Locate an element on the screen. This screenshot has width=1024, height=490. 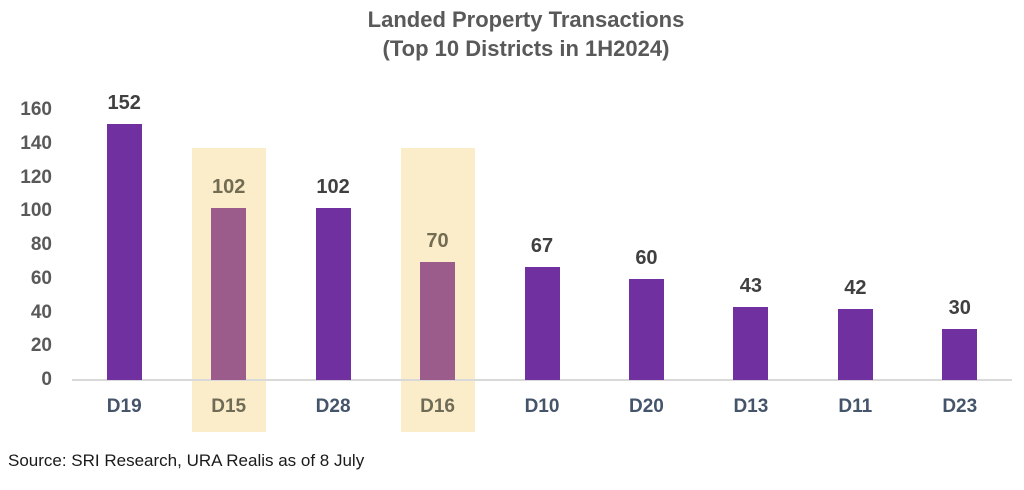
bar-d19 is located at coordinates (124, 251).